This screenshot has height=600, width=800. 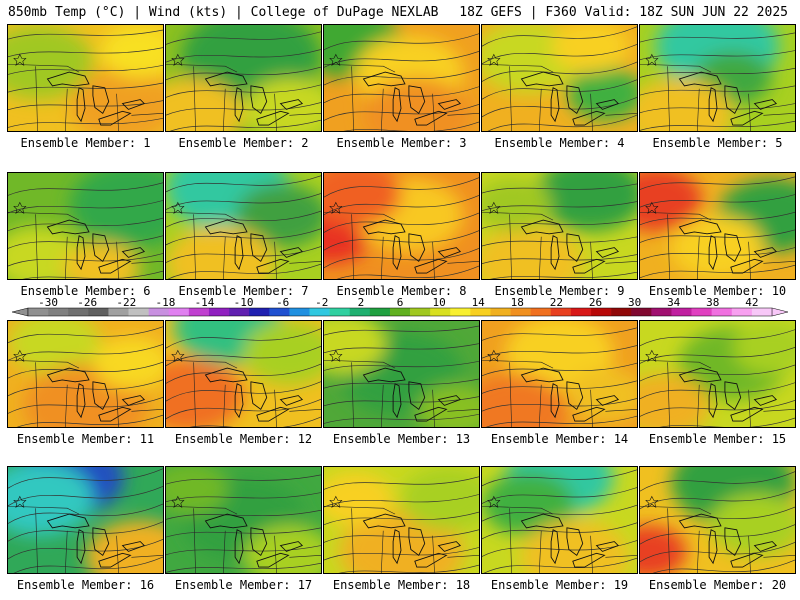 I want to click on colorbar-tick-label: 10, so click(x=438, y=302).